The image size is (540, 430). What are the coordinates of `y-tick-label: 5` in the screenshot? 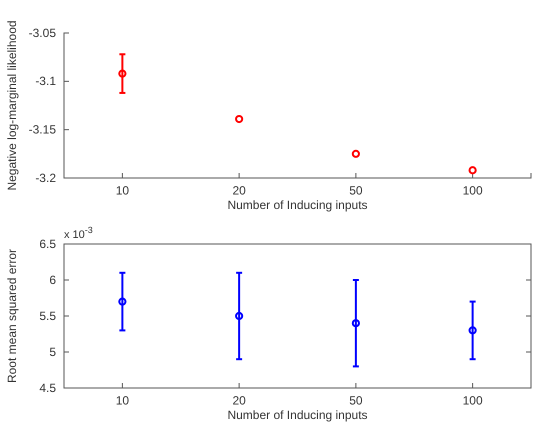 It's located at (52, 351).